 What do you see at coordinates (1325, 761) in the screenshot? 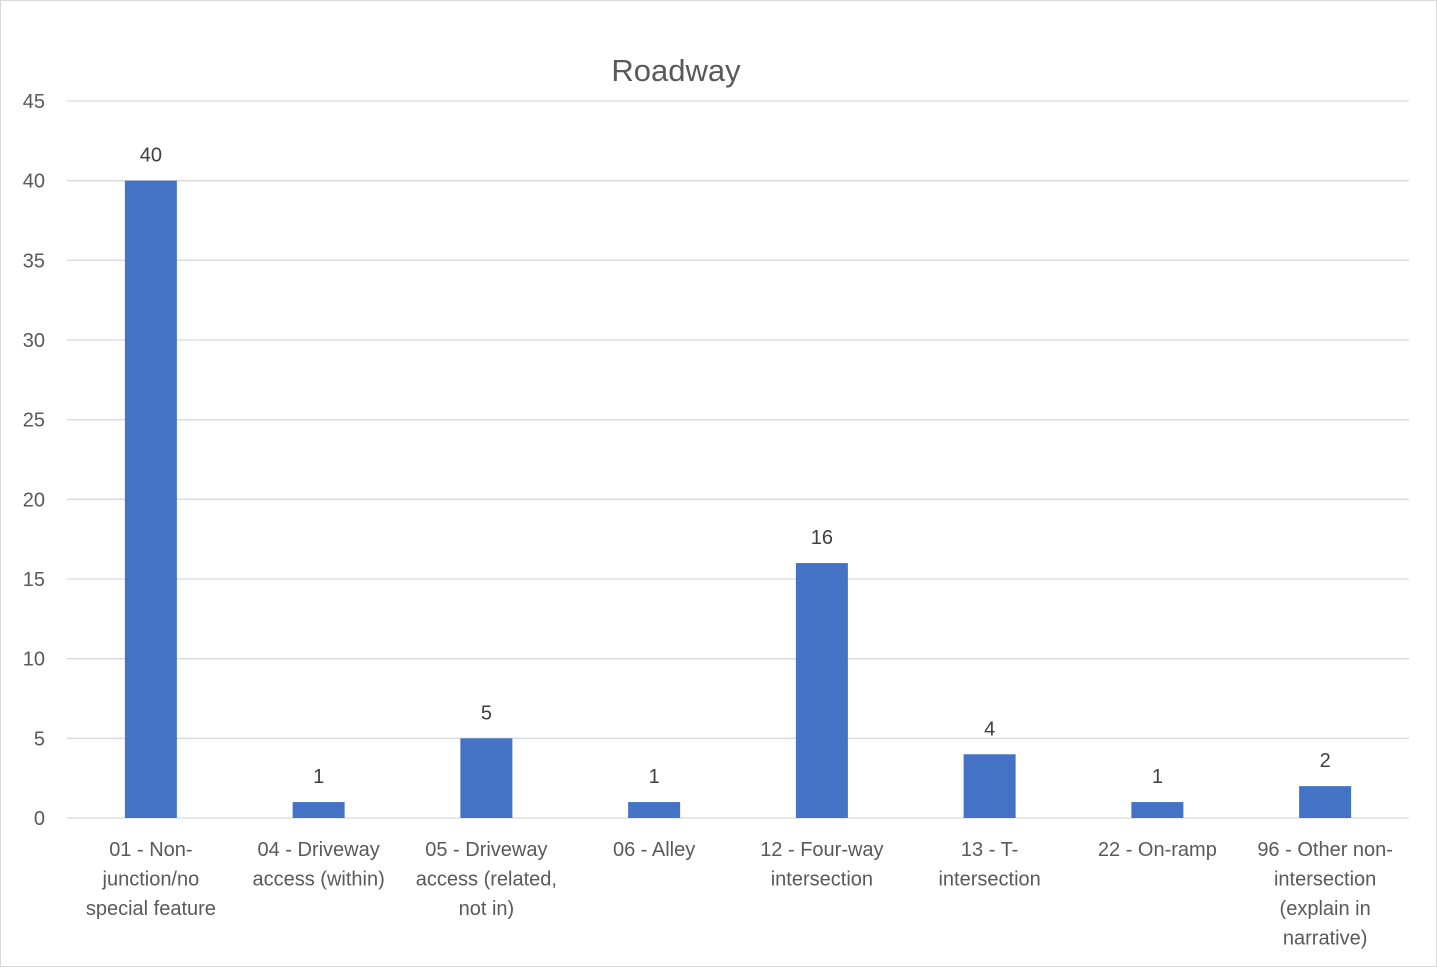
I see `data-label: 2` at bounding box center [1325, 761].